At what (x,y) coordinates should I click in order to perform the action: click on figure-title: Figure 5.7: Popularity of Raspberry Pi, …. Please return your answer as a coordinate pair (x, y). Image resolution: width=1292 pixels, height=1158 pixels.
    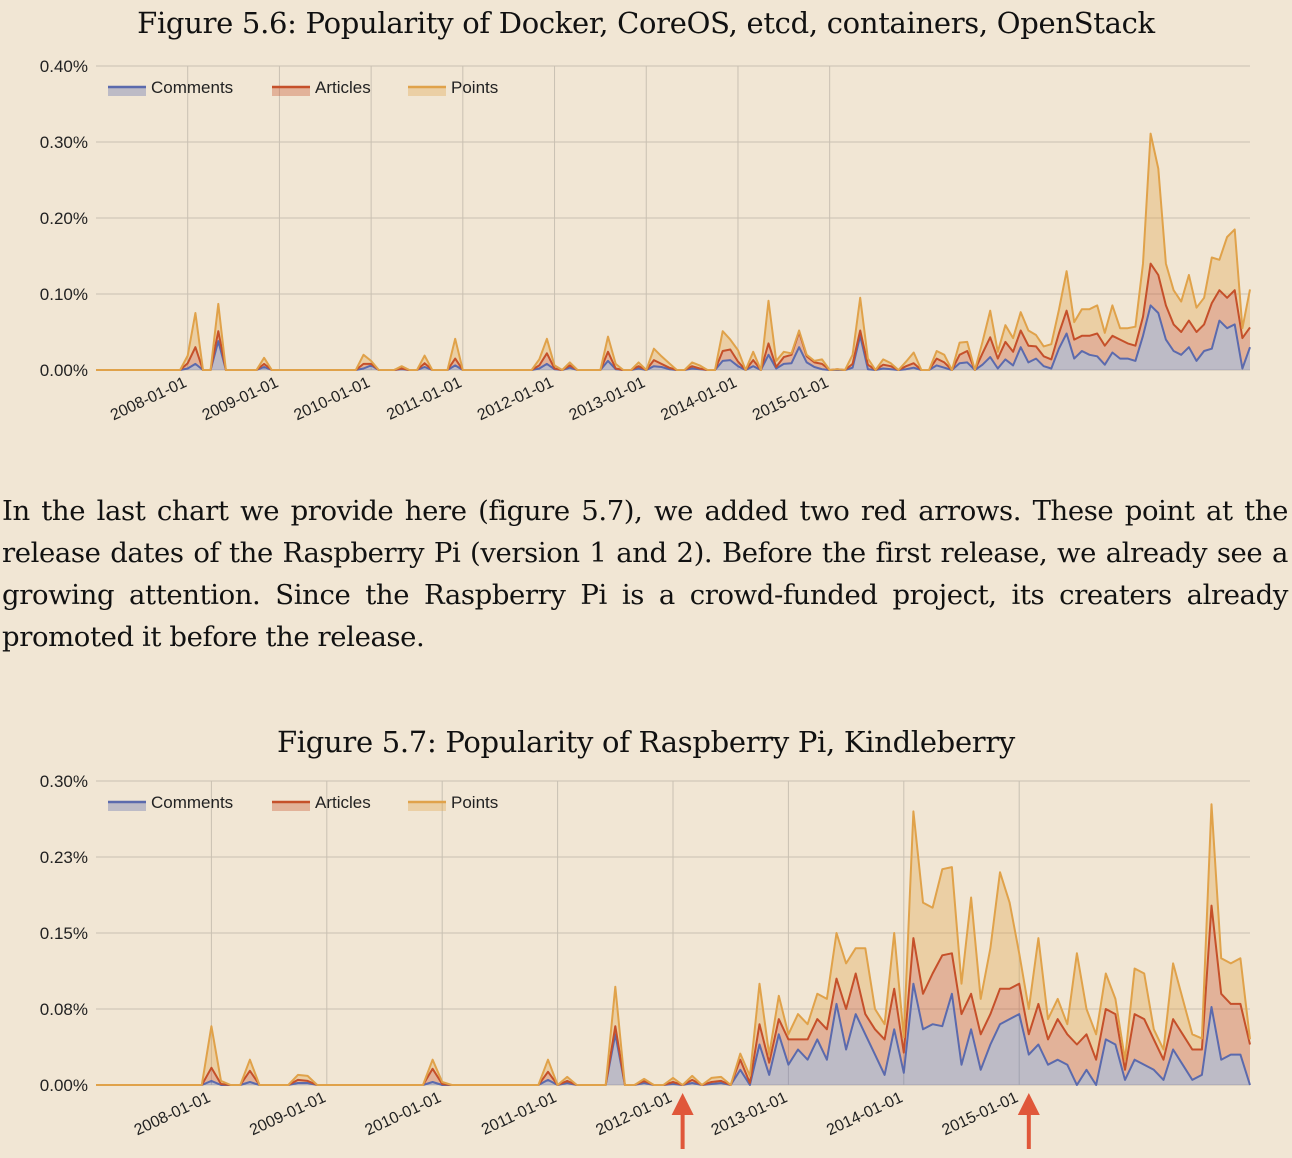
    Looking at the image, I should click on (646, 742).